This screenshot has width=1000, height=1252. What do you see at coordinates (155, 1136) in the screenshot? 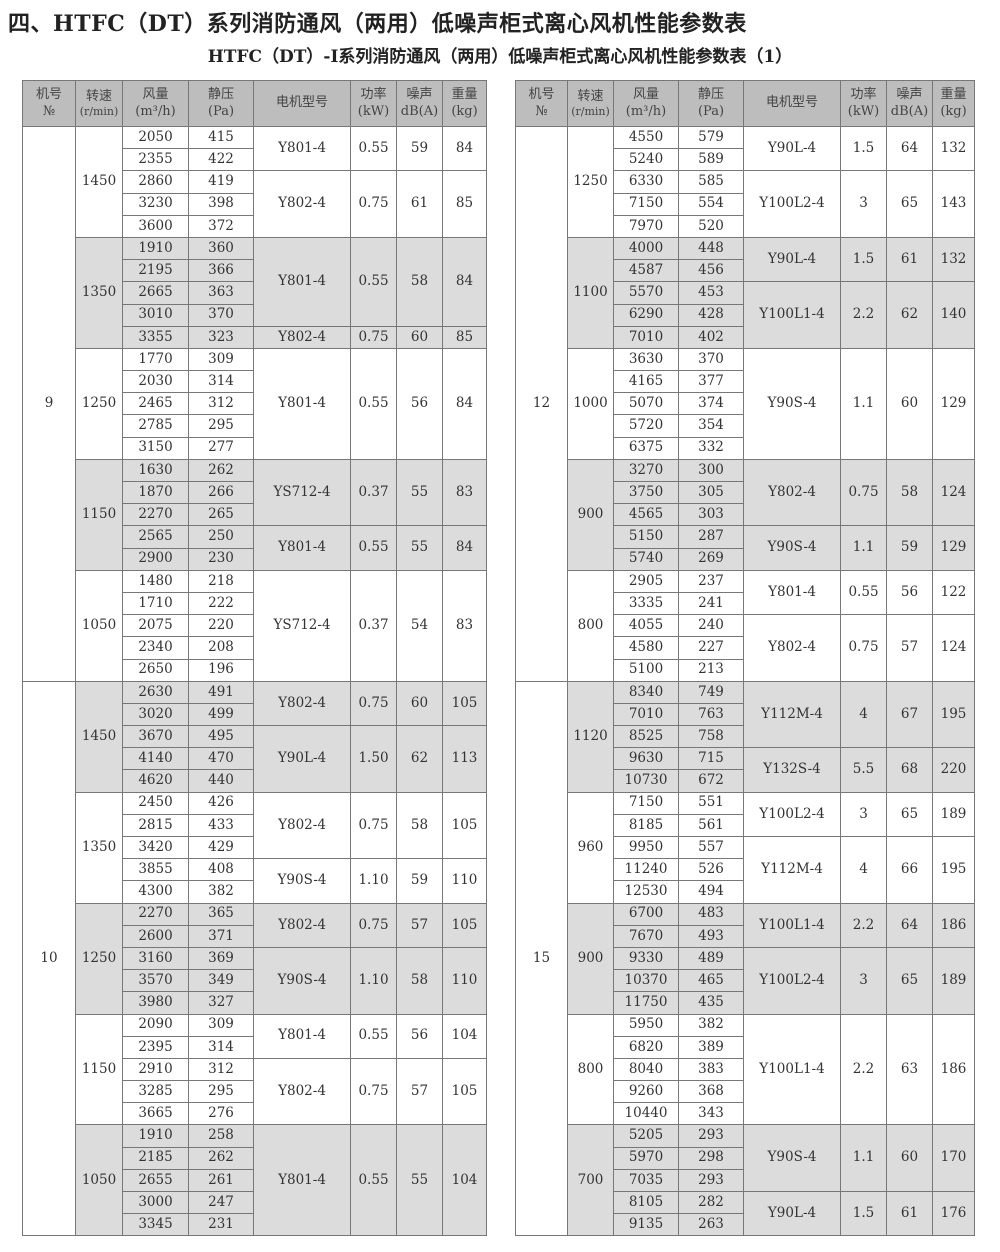
I see `airflow-cell: 1910` at bounding box center [155, 1136].